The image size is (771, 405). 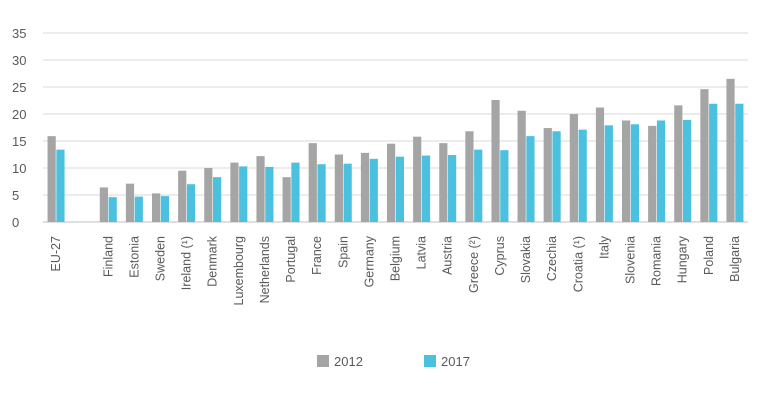 What do you see at coordinates (15, 195) in the screenshot?
I see `y-tick-label: 5` at bounding box center [15, 195].